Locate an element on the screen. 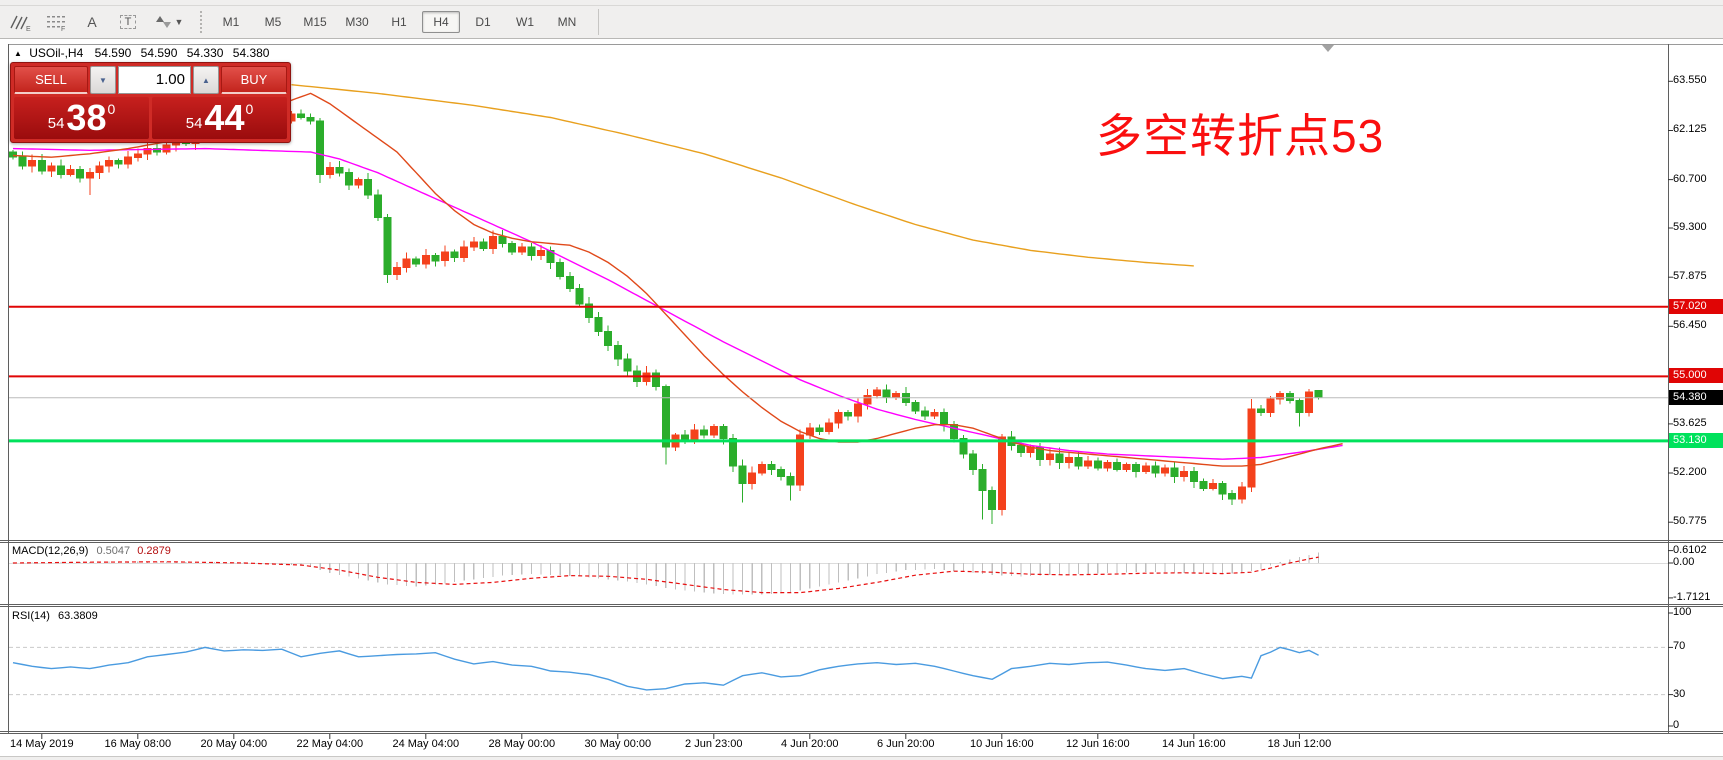 This screenshot has width=1723, height=760. buy-button: BUY is located at coordinates (254, 80).